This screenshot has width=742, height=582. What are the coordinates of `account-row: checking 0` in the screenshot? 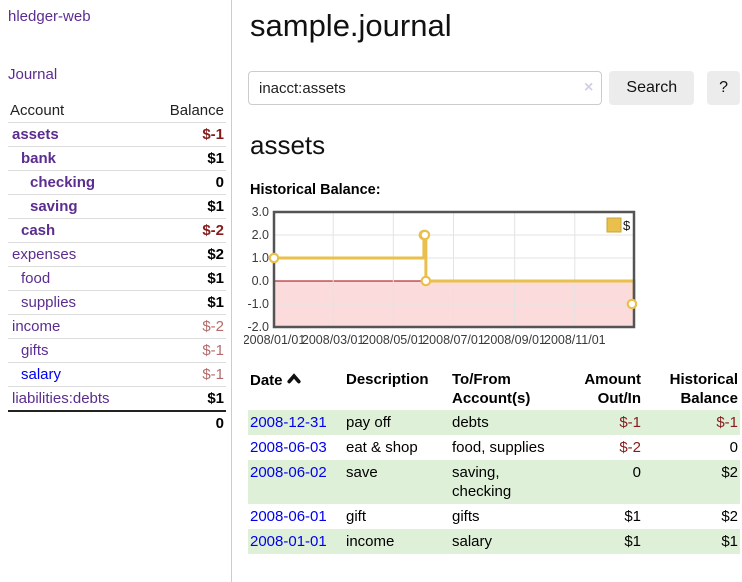 It's located at (117, 182).